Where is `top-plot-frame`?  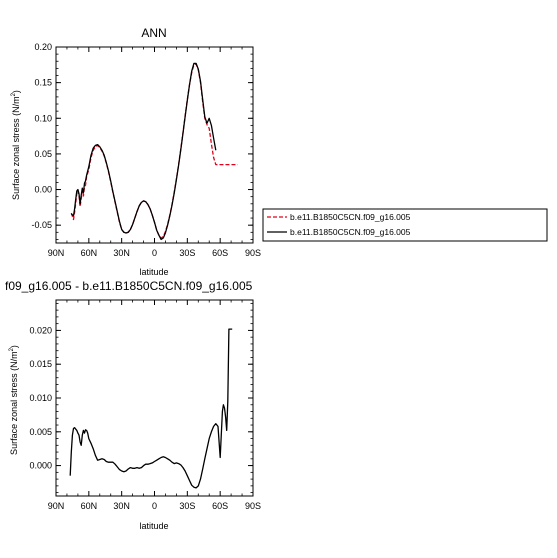
top-plot-frame is located at coordinates (154, 145).